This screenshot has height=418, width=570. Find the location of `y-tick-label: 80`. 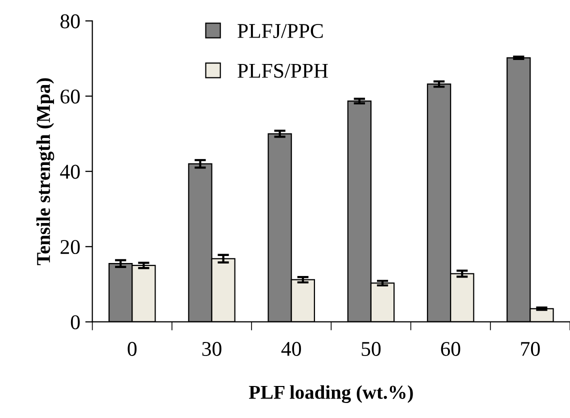

y-tick-label: 80 is located at coordinates (70, 21).